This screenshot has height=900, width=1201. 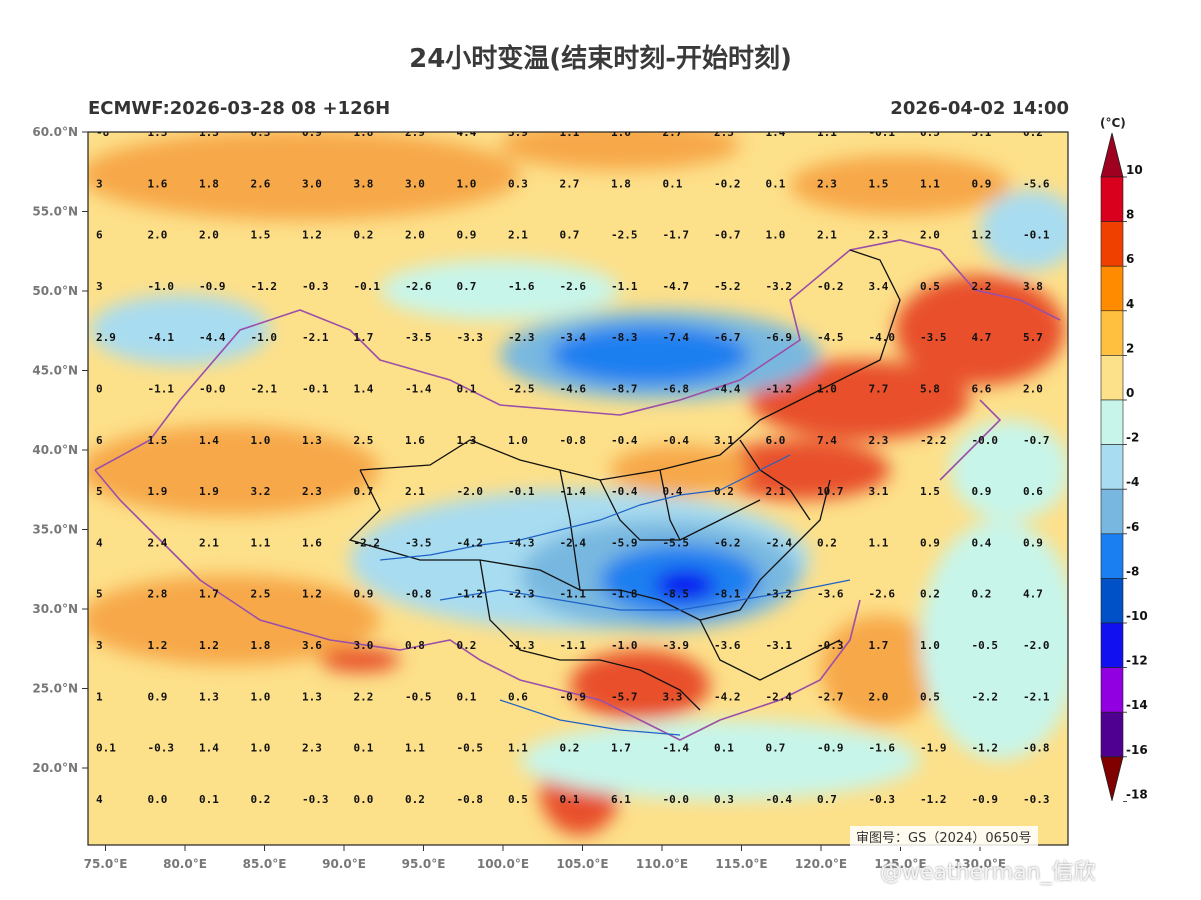 What do you see at coordinates (1130, 348) in the screenshot?
I see `colorbar-label: 2` at bounding box center [1130, 348].